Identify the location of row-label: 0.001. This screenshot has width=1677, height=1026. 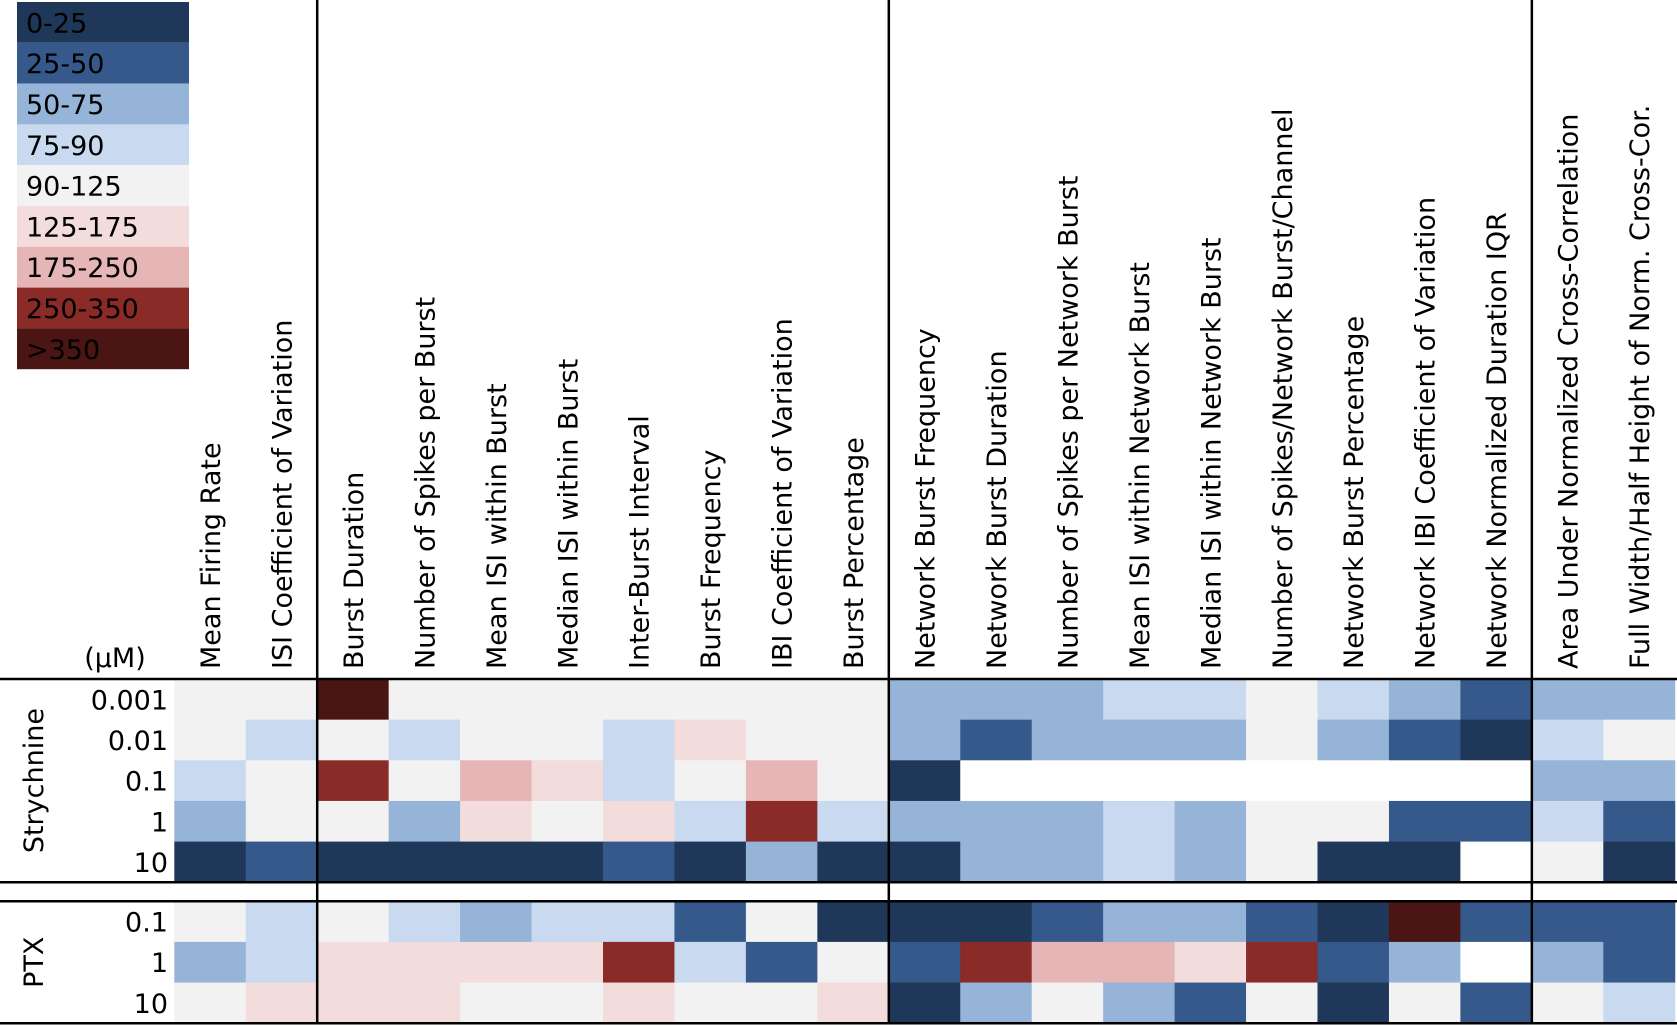
(129, 700).